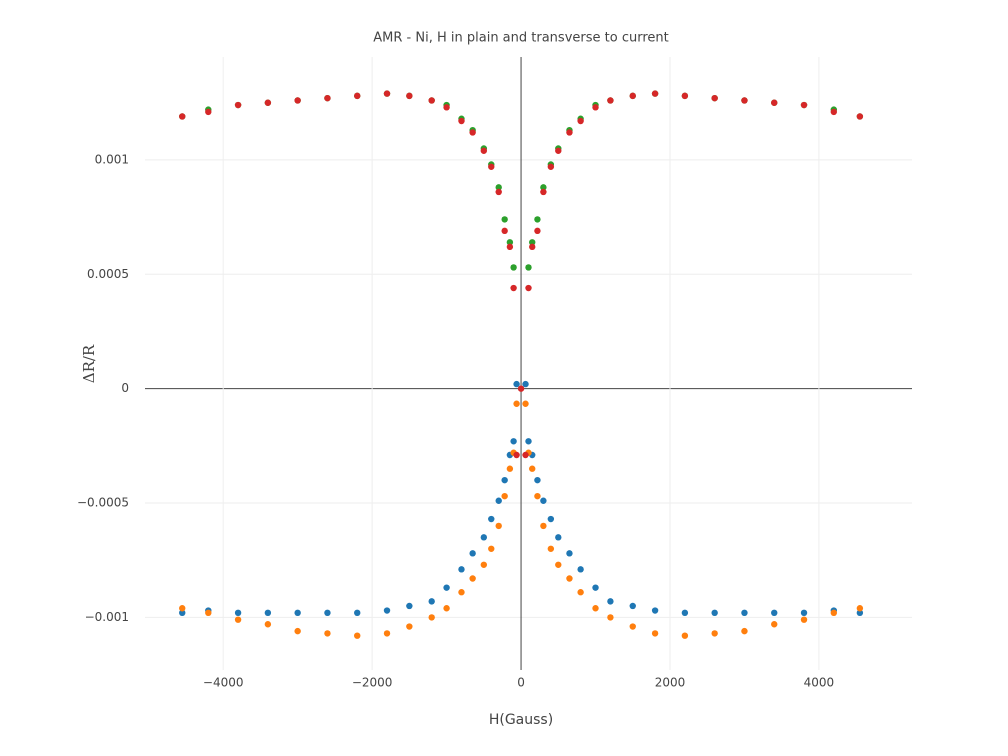  I want to click on x-tick-label: 4000, so click(819, 683).